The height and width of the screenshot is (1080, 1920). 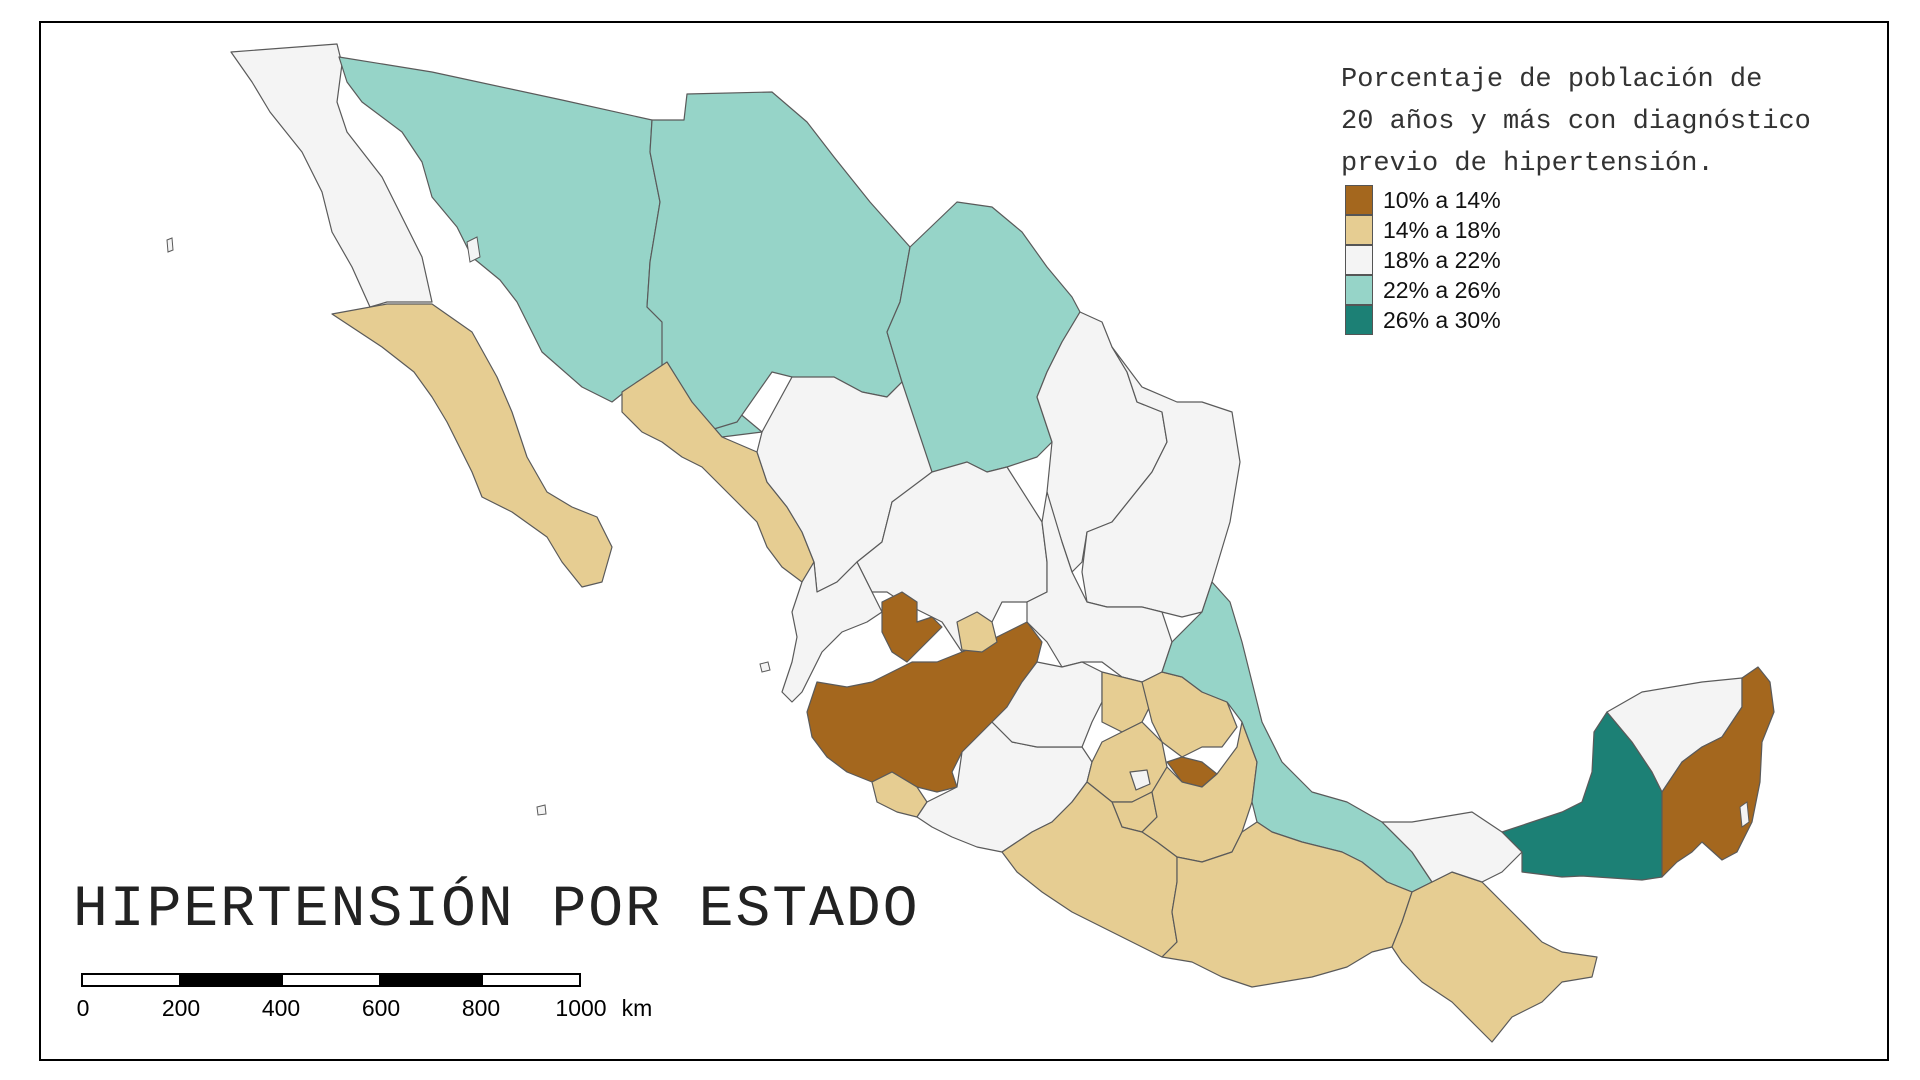 I want to click on state-chihuahua, so click(x=778, y=262).